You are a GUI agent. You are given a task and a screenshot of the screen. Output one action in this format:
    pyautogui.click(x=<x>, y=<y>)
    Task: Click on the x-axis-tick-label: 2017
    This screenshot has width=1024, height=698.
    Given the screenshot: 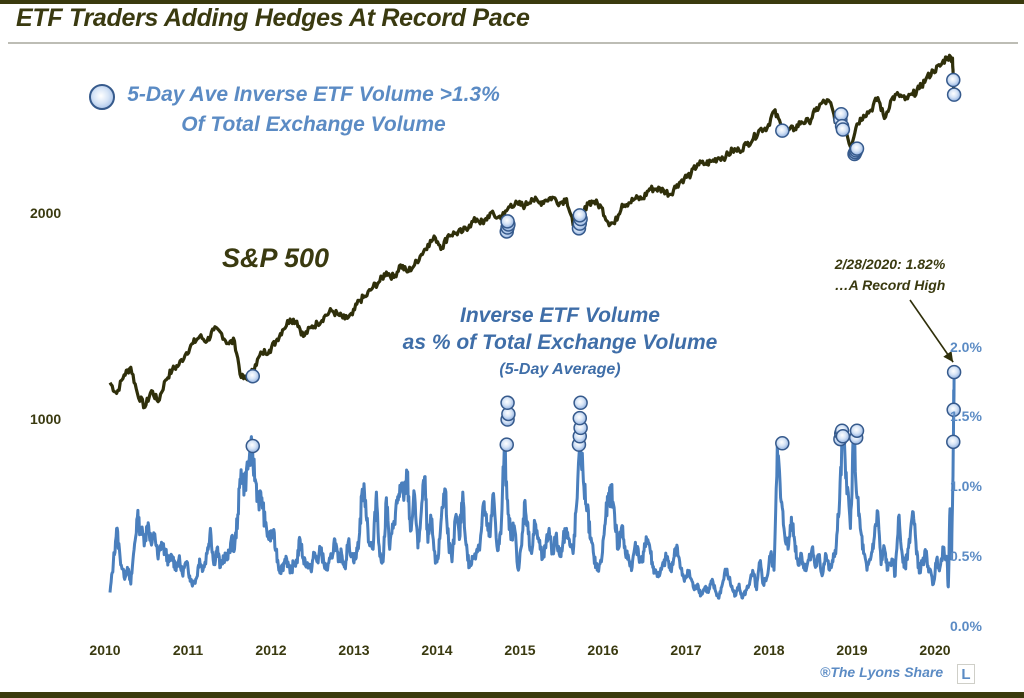 What is the action you would take?
    pyautogui.click(x=686, y=650)
    